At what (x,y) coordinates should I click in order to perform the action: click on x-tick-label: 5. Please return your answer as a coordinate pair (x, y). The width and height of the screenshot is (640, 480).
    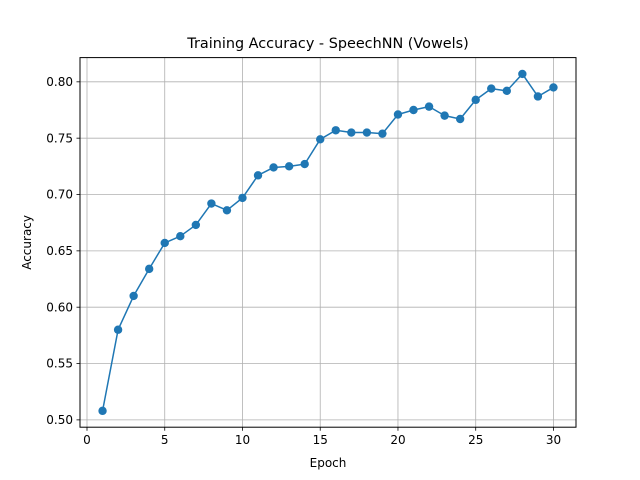
    Looking at the image, I should click on (165, 440).